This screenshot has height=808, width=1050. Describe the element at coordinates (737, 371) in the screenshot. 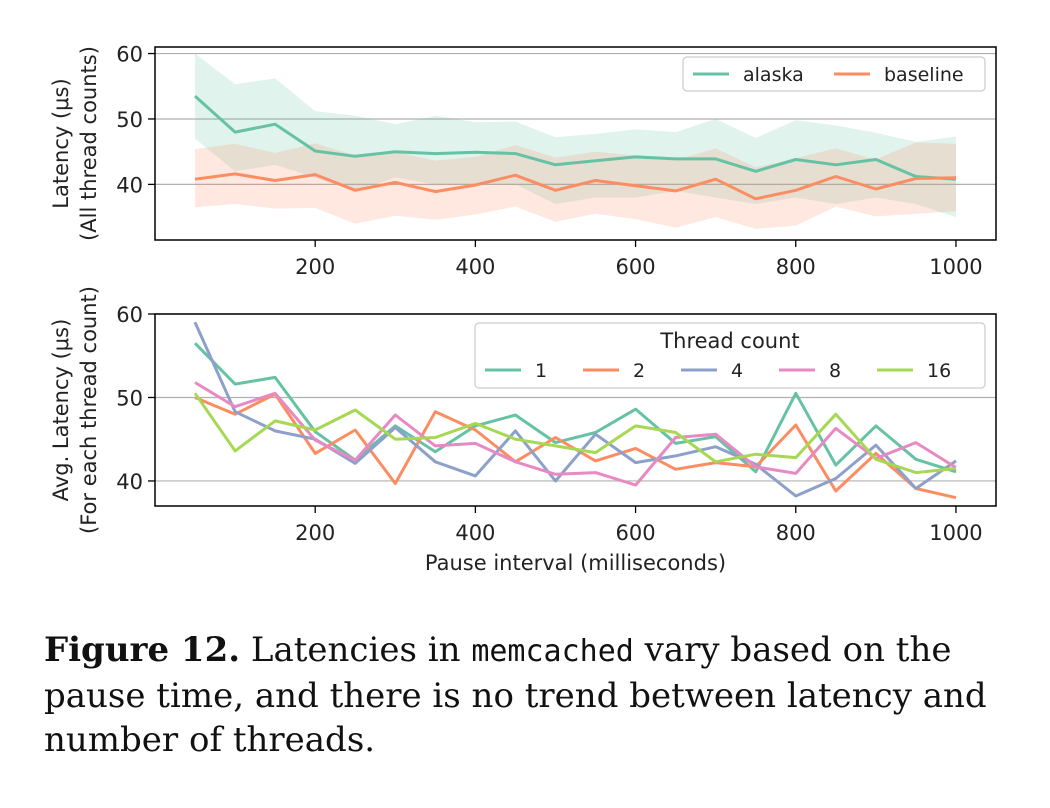

I see `legend-label-4: 4` at that location.